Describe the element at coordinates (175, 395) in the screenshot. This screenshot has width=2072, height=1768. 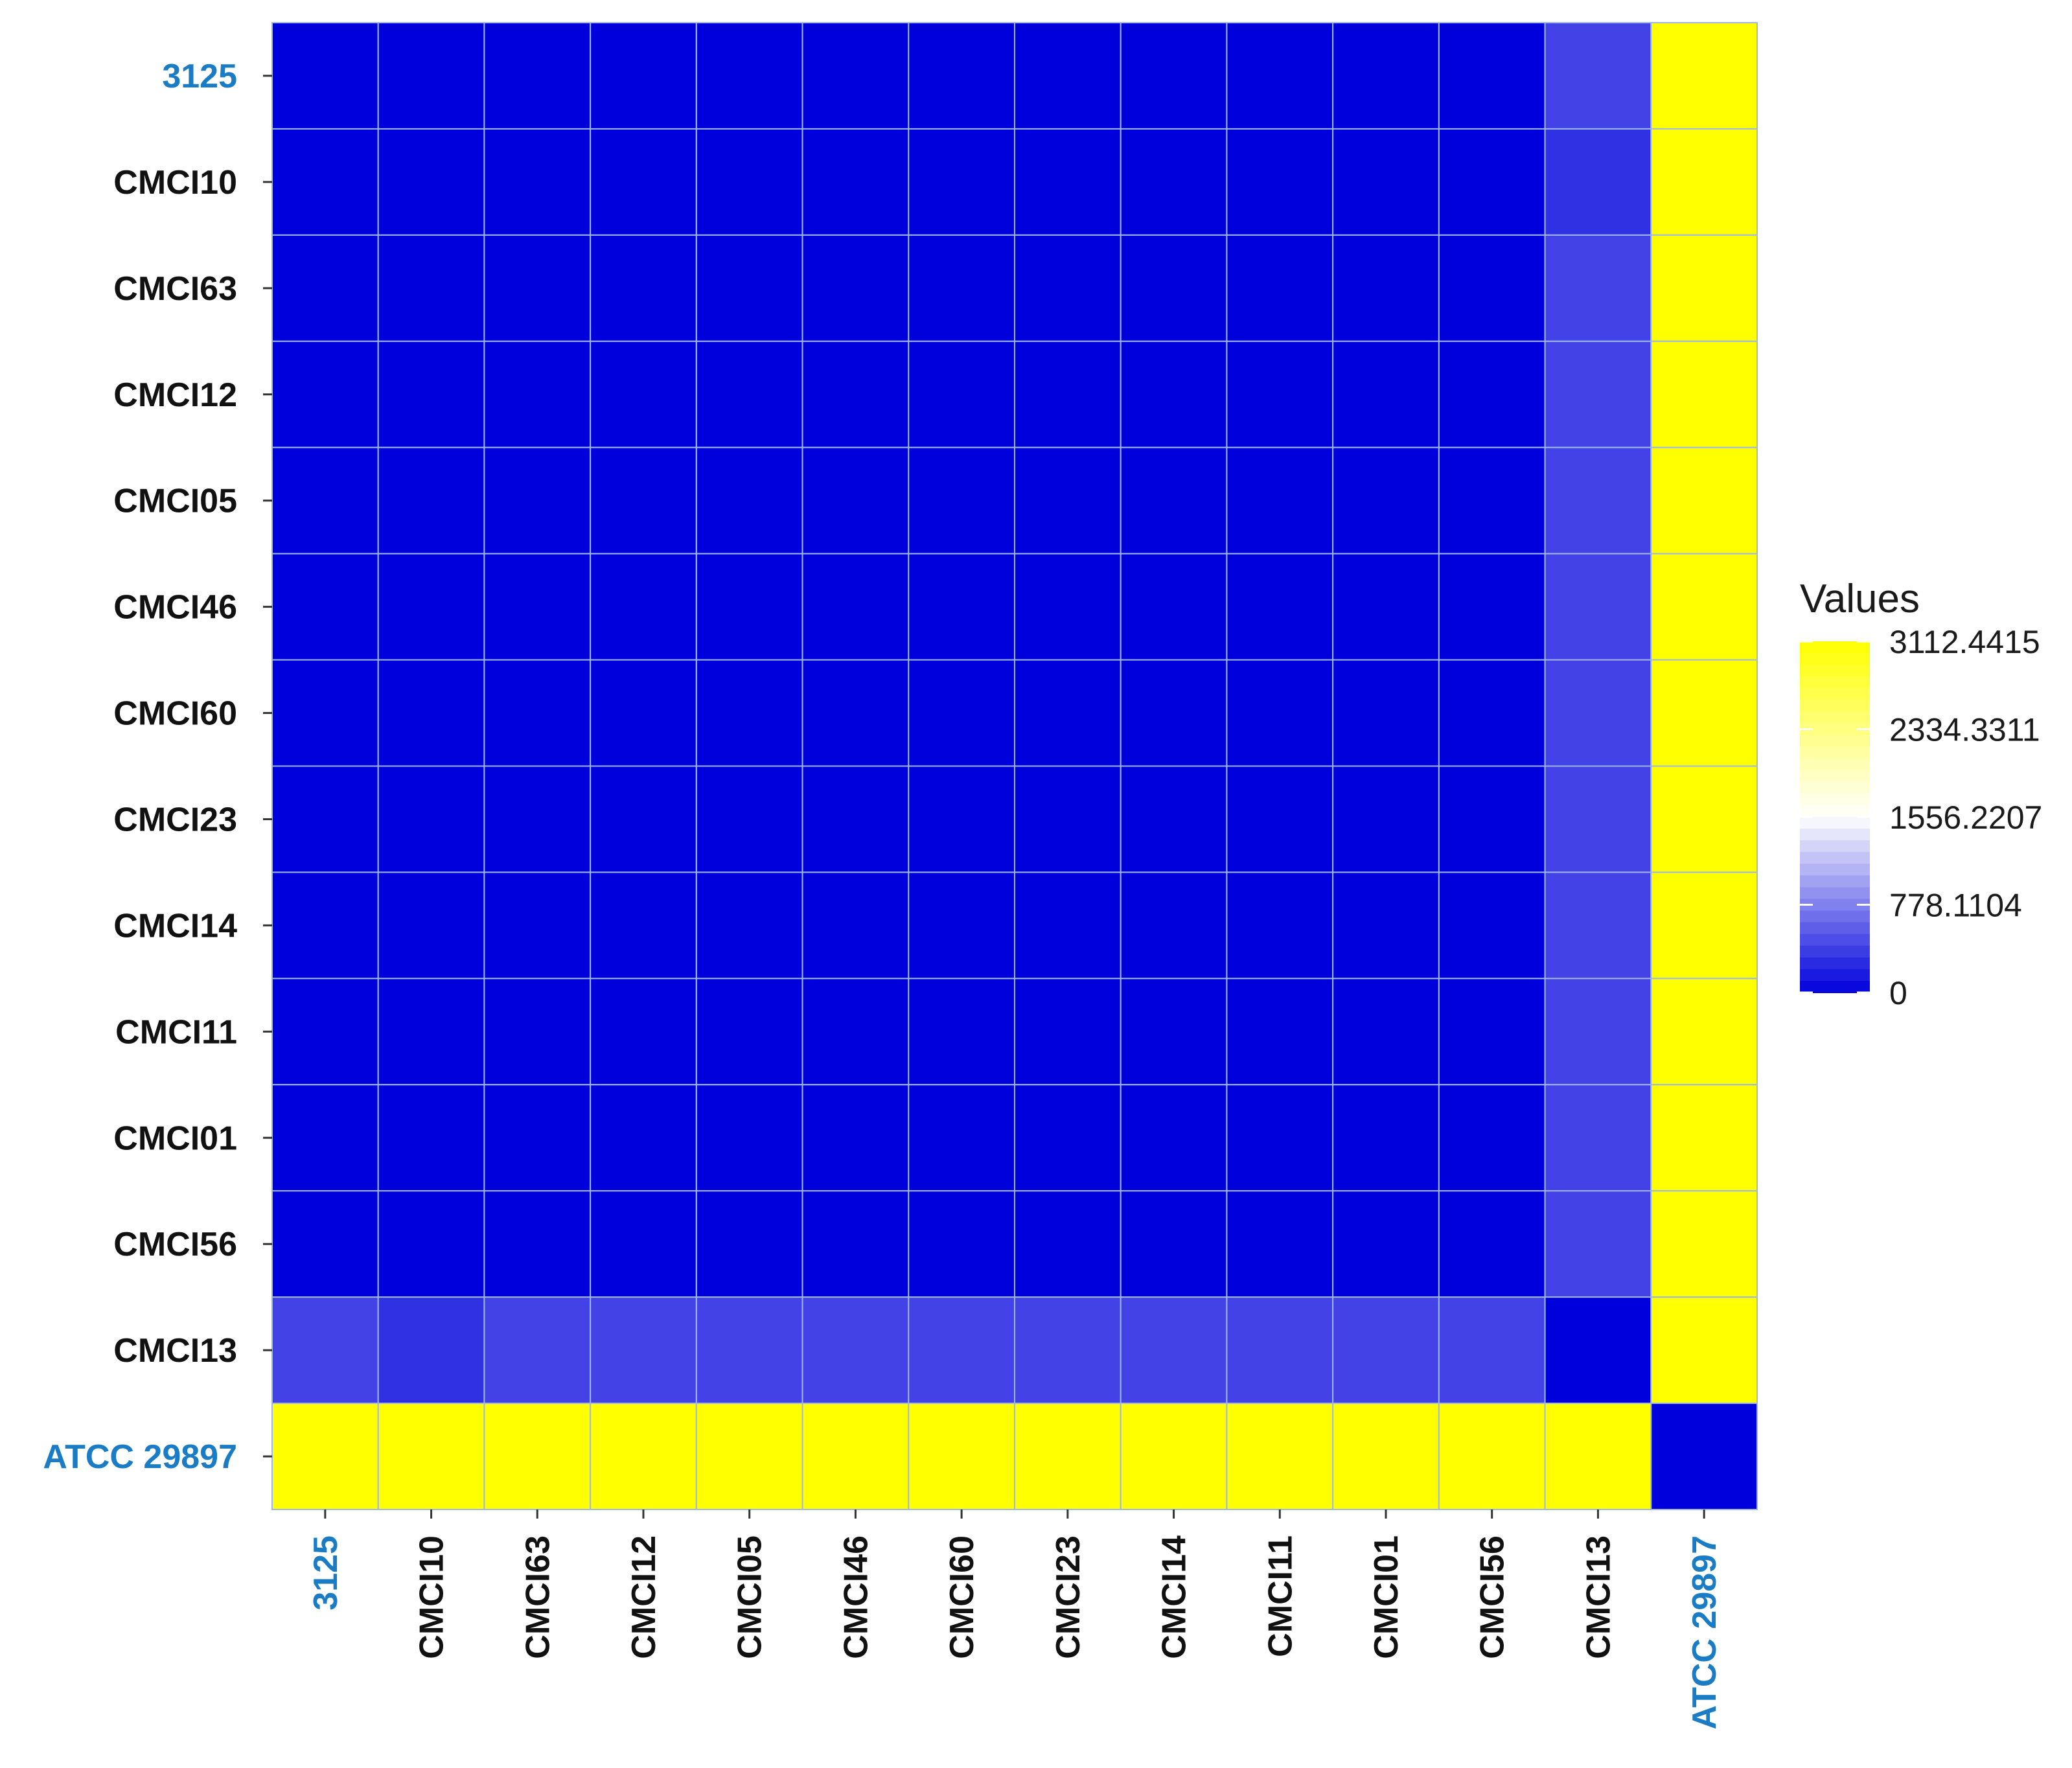
I see `row-label: CMCI12` at that location.